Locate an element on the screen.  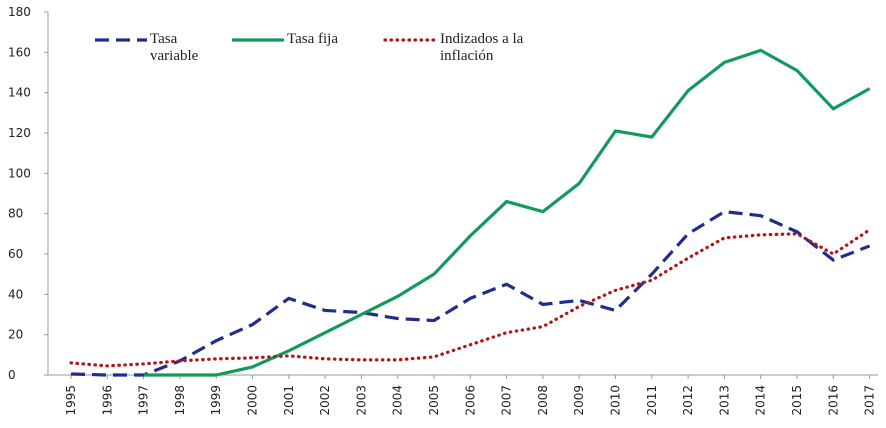
x-tick-label: 2010 is located at coordinates (616, 400).